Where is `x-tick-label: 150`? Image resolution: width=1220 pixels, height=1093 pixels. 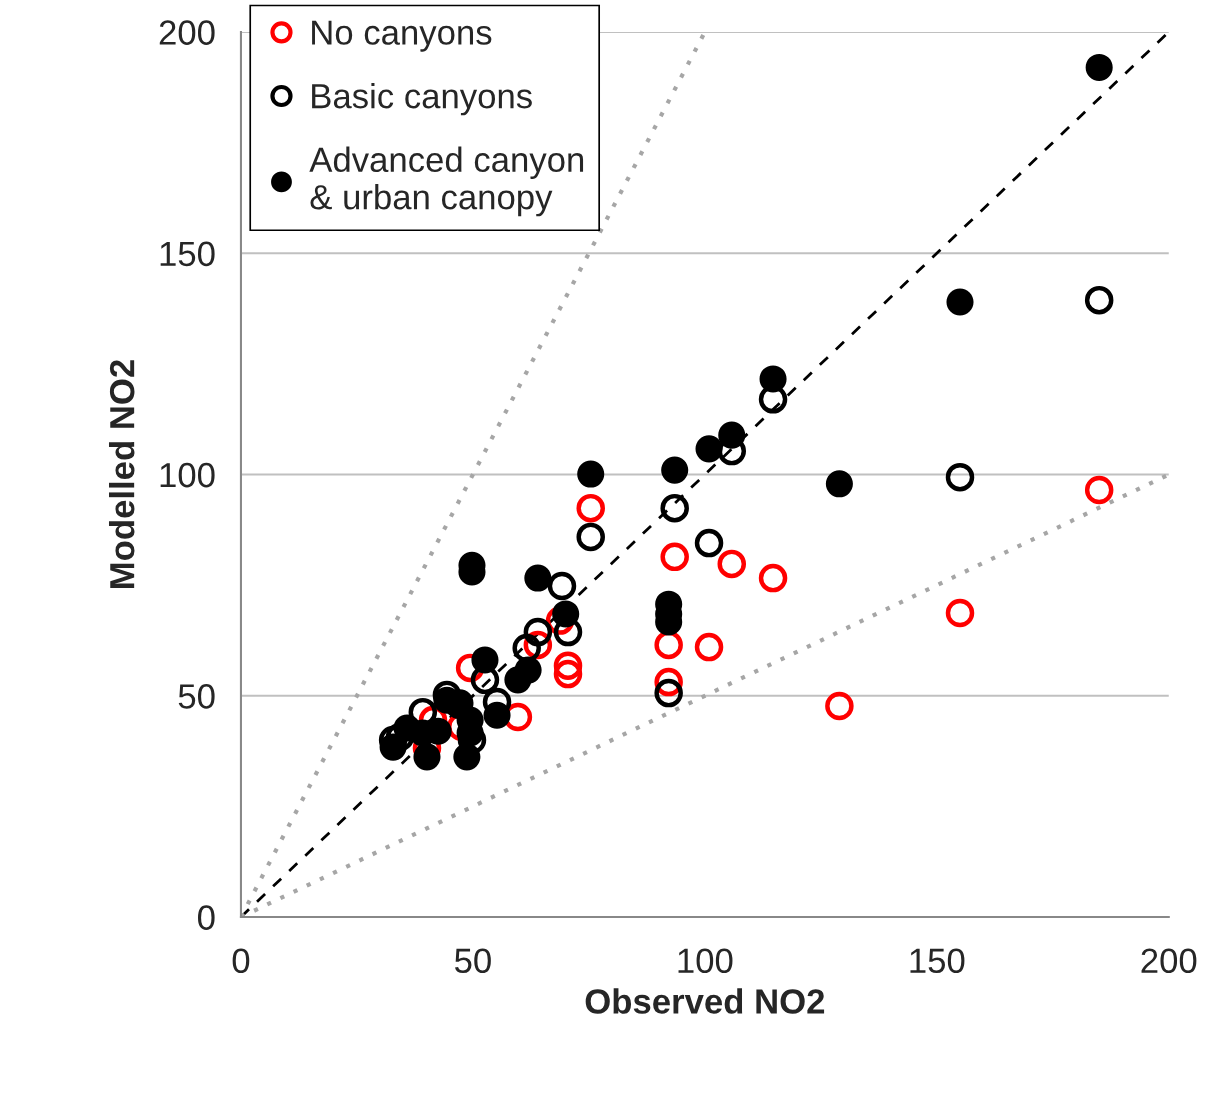 x-tick-label: 150 is located at coordinates (937, 961).